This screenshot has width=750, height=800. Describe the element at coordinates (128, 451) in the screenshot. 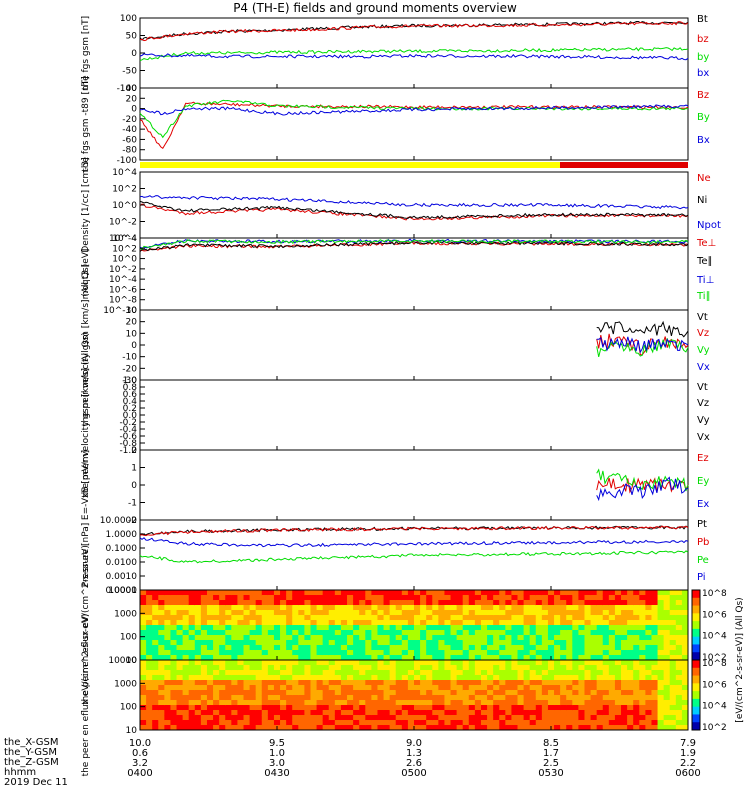

I see `y-tick-label: -1.0` at that location.